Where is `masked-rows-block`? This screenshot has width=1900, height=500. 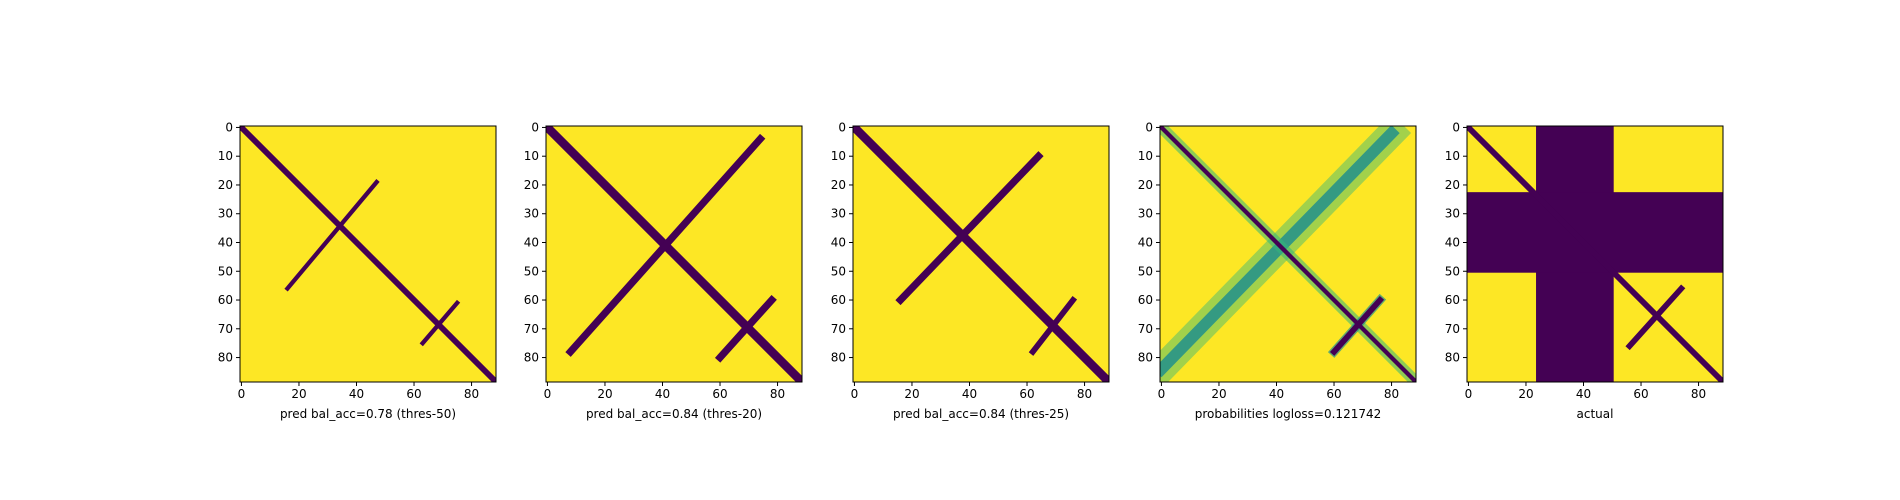 masked-rows-block is located at coordinates (1595, 232).